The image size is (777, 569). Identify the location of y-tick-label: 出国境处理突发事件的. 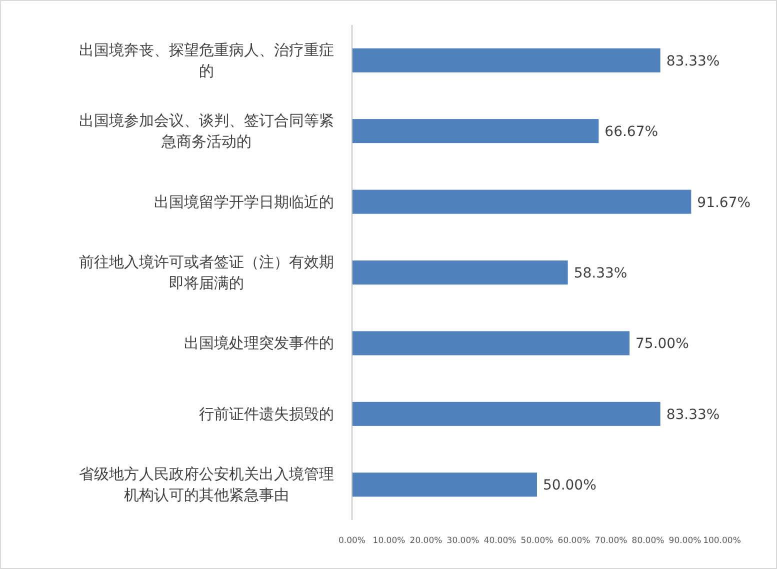
(259, 343).